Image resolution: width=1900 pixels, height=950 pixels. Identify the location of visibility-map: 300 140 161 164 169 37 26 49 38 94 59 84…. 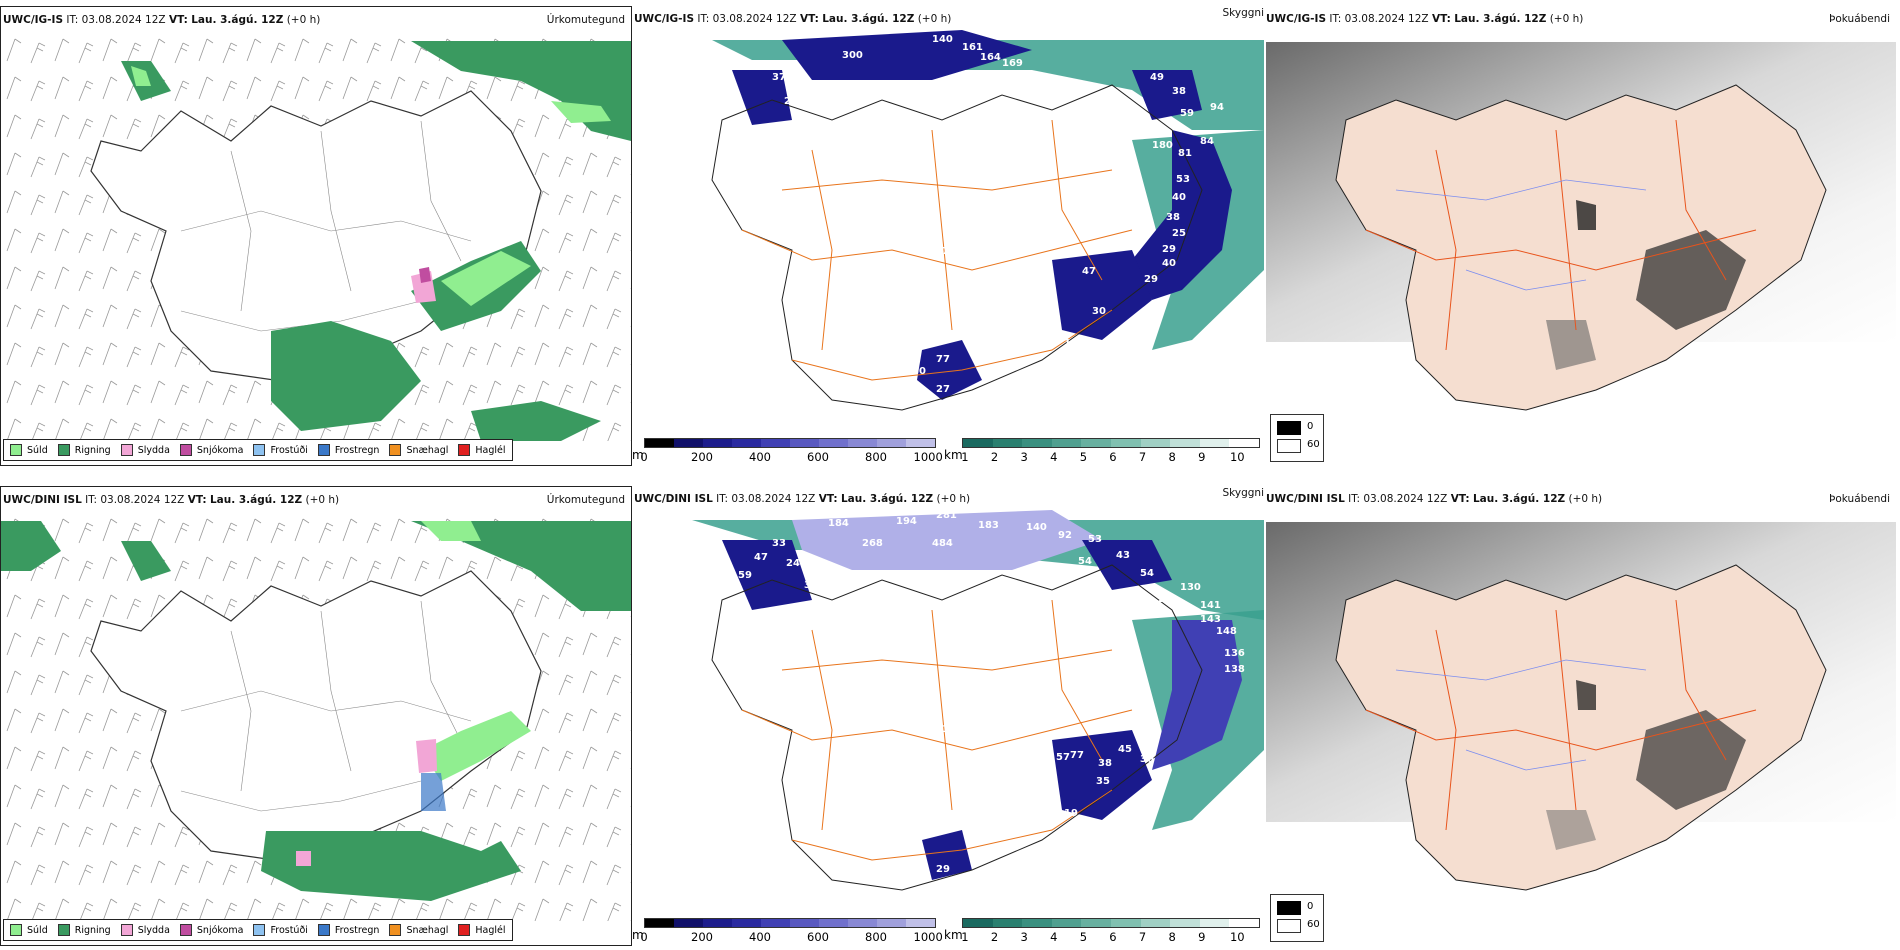
(948, 230).